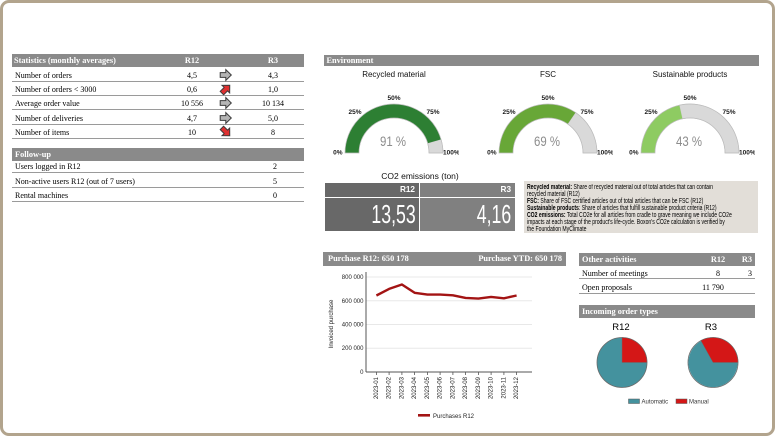 Image resolution: width=775 pixels, height=436 pixels. I want to click on svg-text: 2023-02, so click(390, 387).